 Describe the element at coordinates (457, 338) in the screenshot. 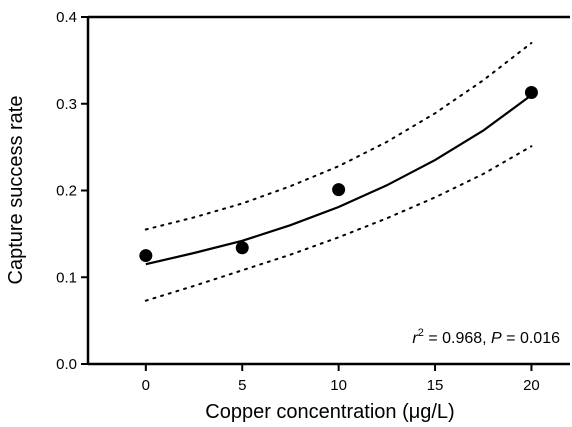

I see `r-squared-value: = 0.968,` at that location.